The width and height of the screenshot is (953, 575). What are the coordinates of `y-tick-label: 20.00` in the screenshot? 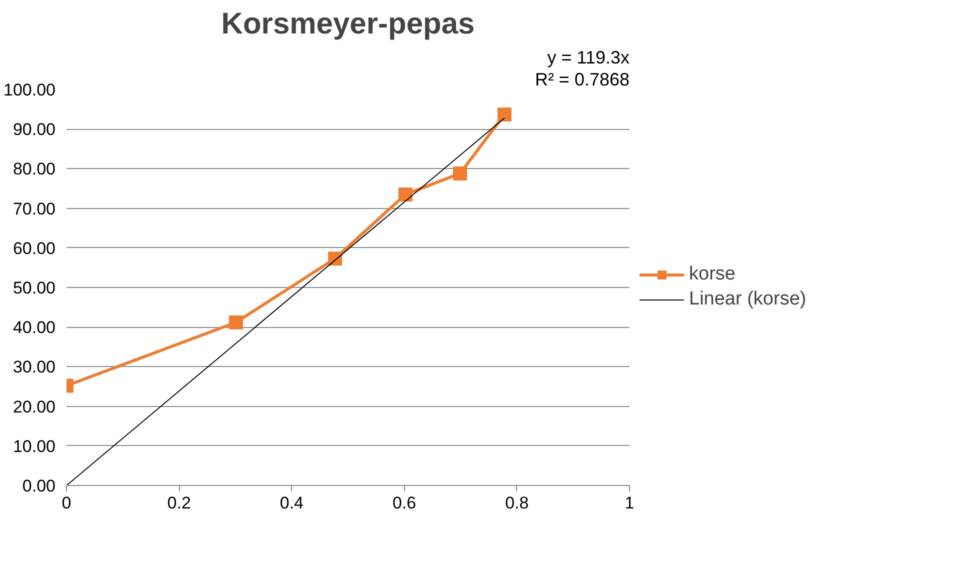 It's located at (34, 406).